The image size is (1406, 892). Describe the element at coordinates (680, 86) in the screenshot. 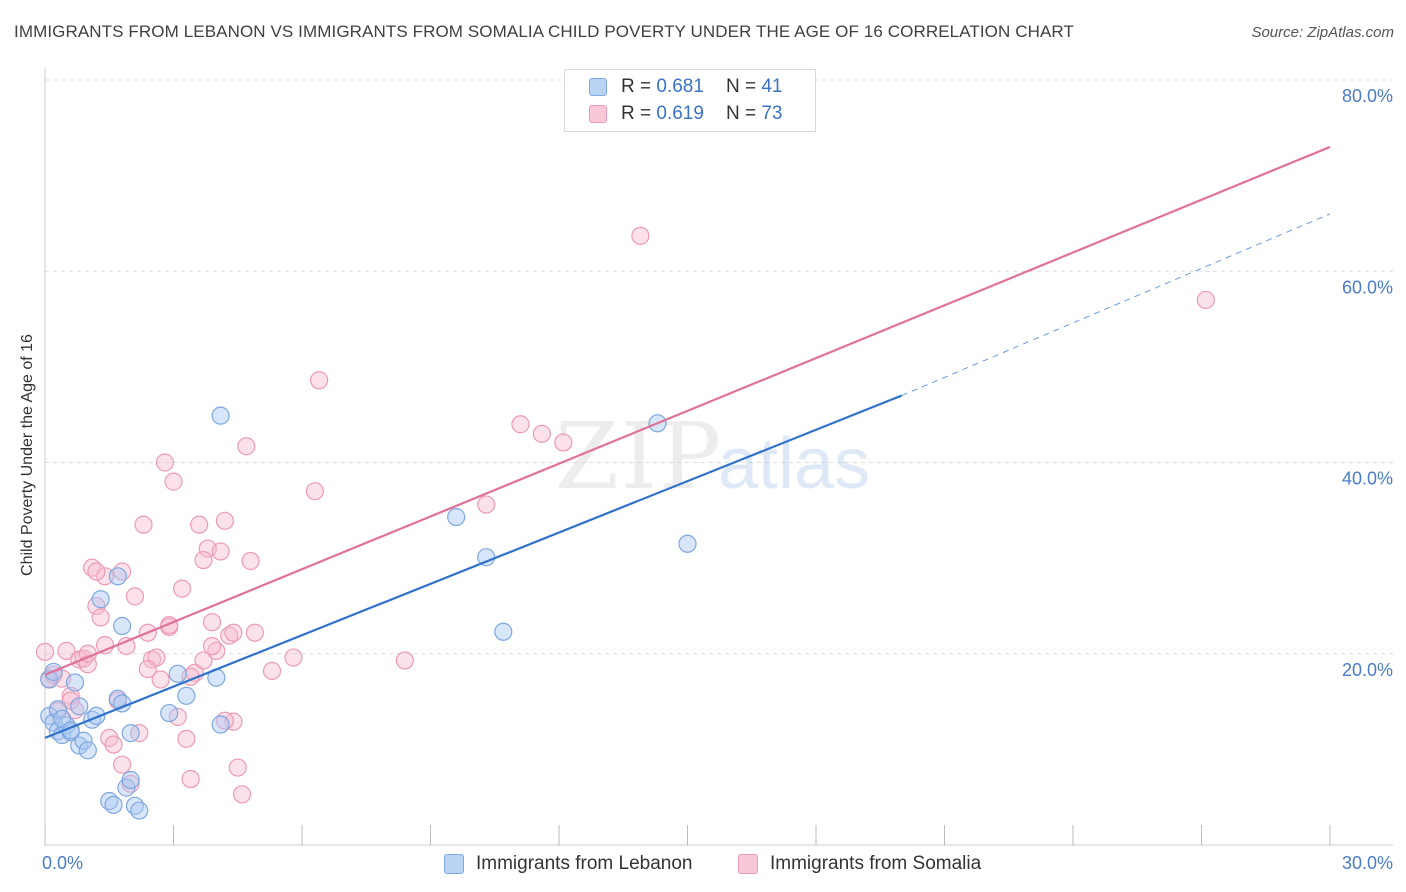

I see `legend-r-value: 0.681` at that location.